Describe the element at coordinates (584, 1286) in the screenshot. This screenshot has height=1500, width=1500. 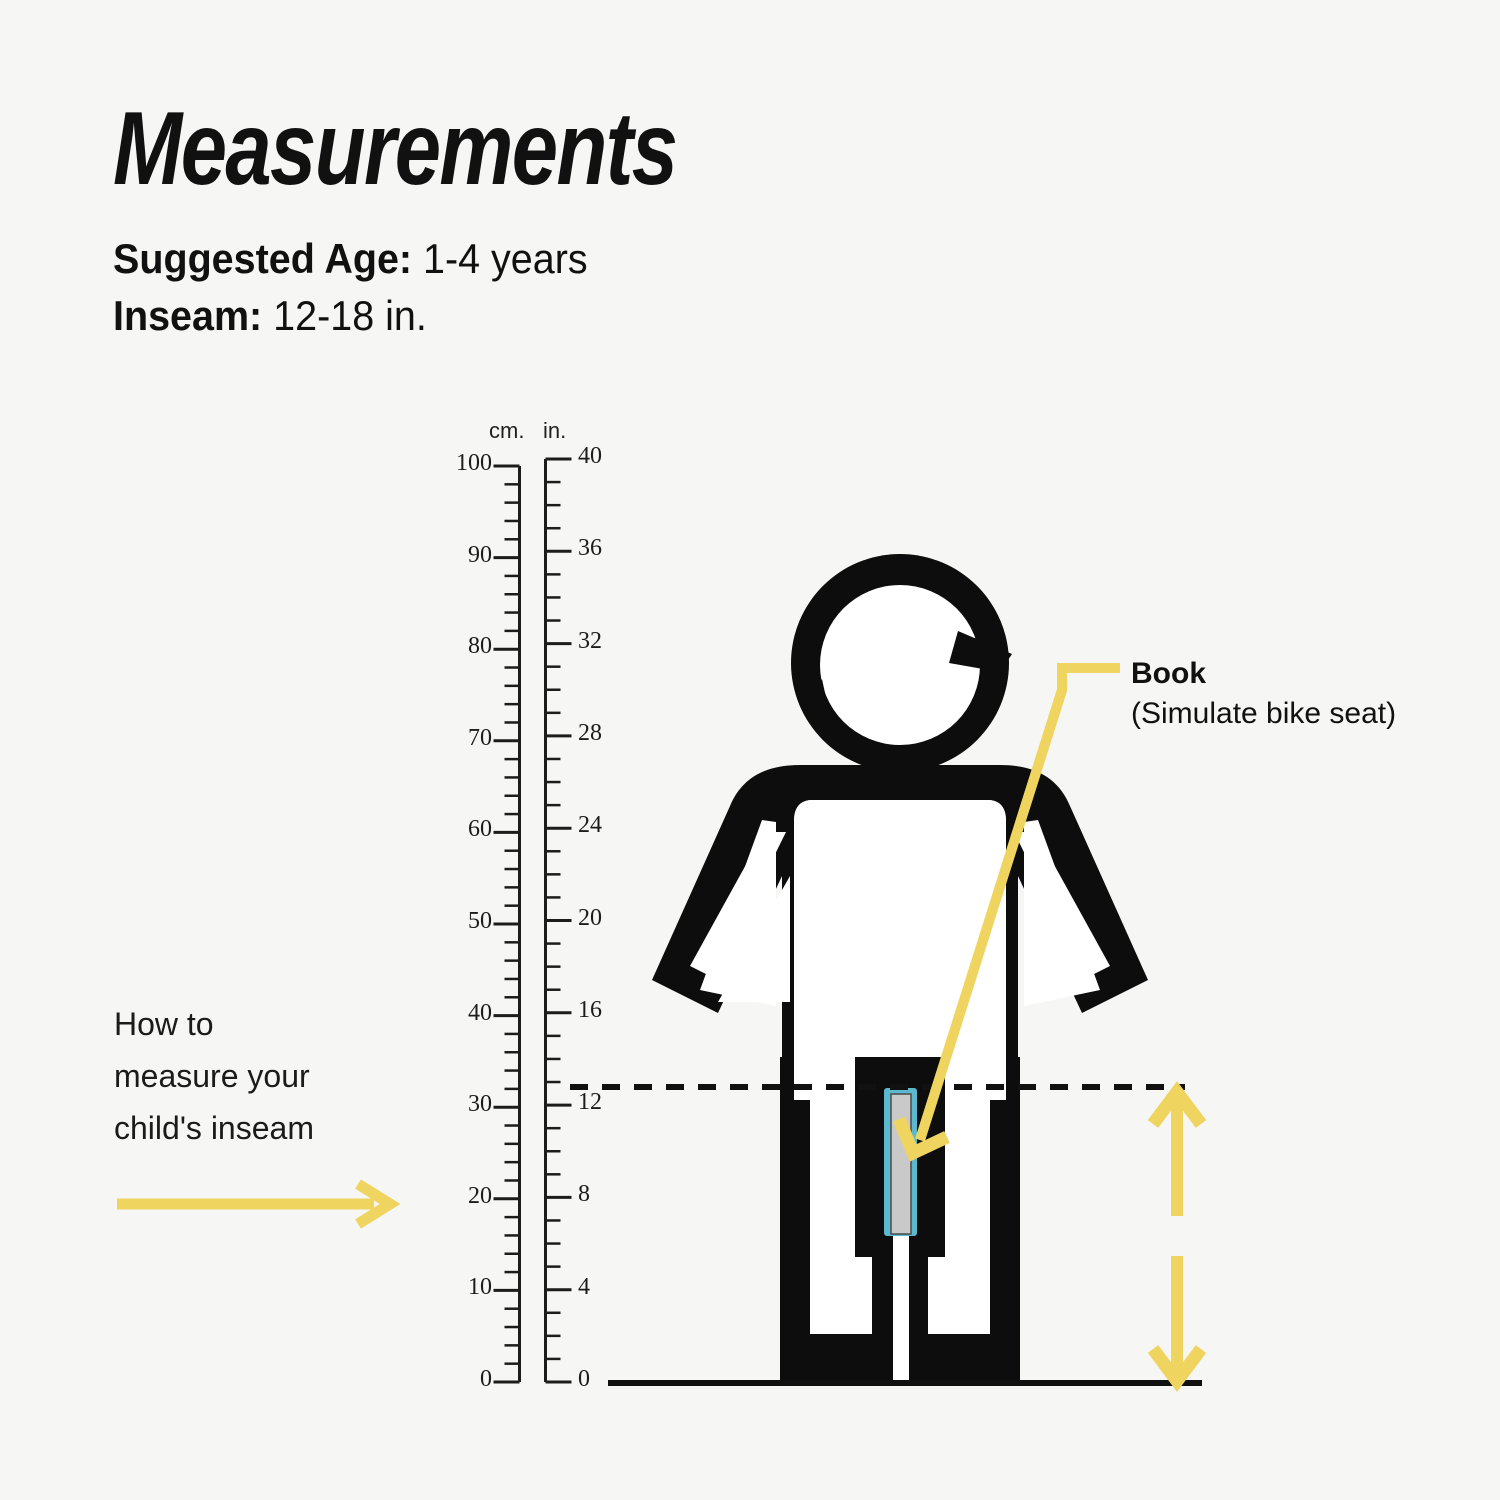
I see `ruler-tick-label: 4` at that location.